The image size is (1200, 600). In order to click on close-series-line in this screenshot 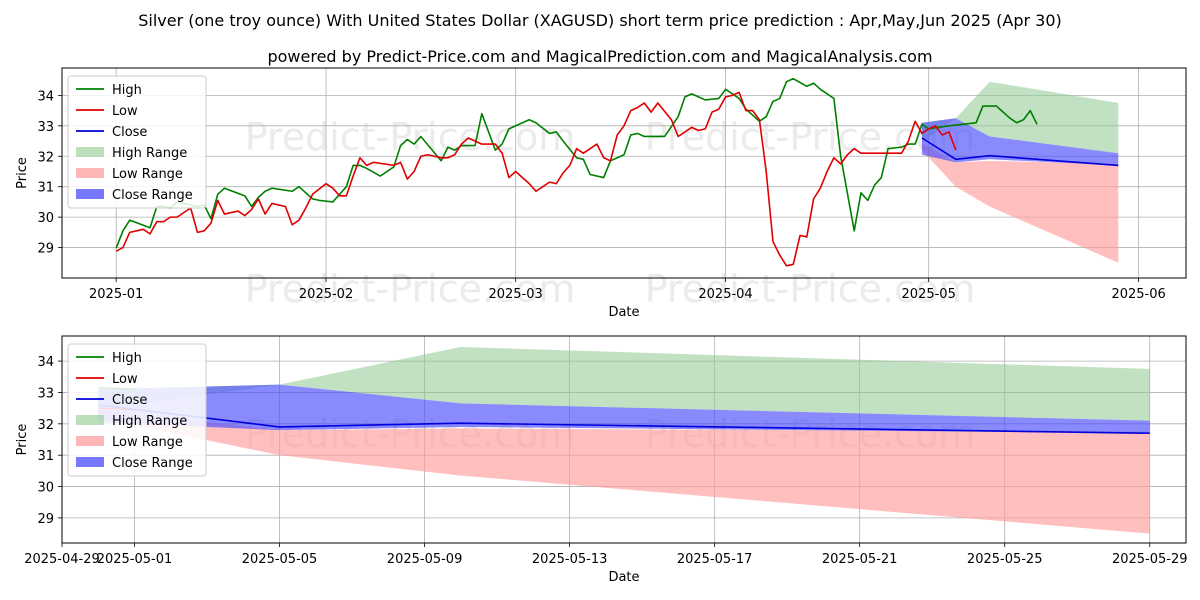, I will do `click(1020, 152)`.